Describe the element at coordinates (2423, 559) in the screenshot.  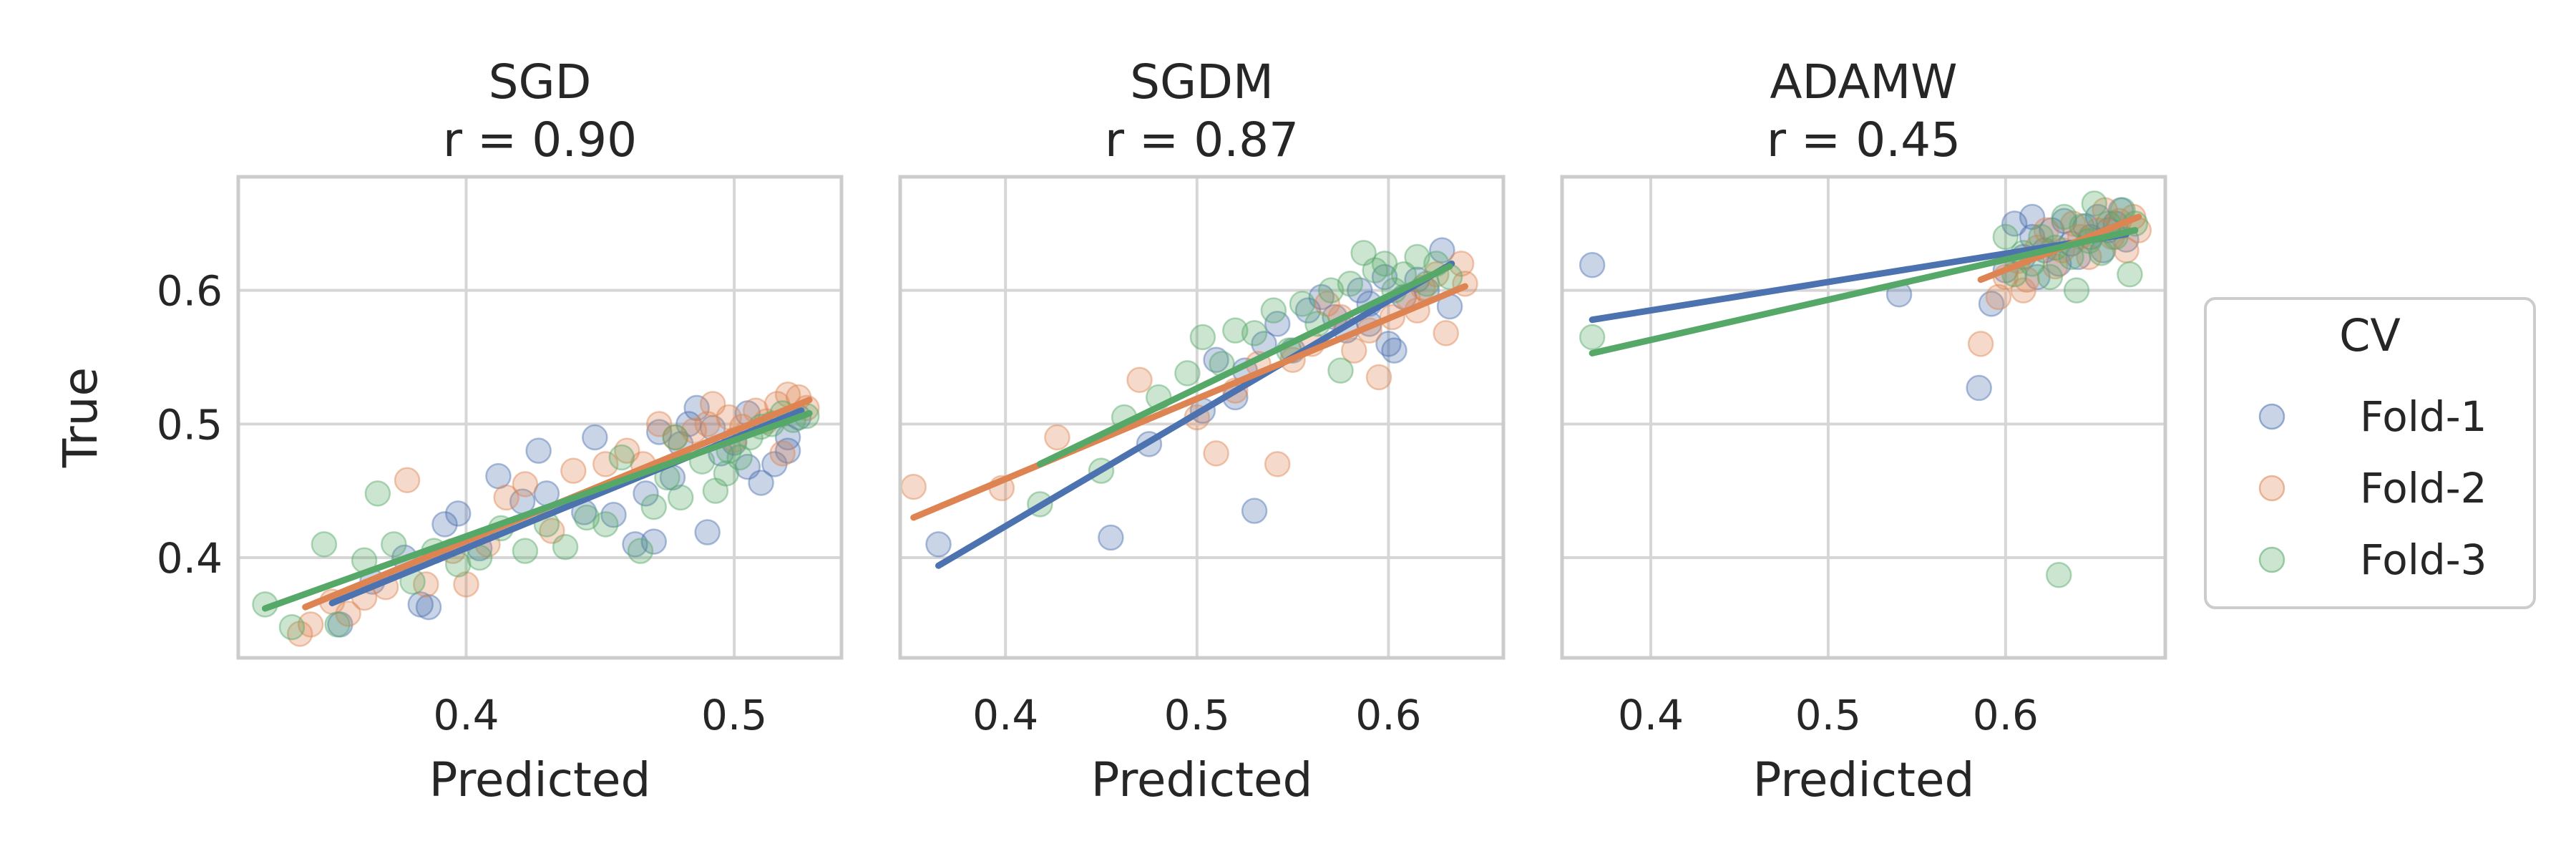
I see `legend-label-fold-3: Fold-3` at that location.